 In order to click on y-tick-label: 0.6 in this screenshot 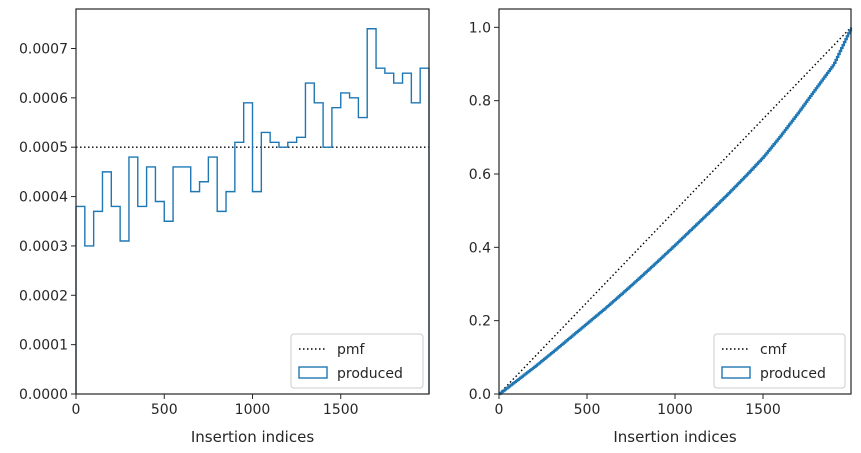, I will do `click(480, 175)`.